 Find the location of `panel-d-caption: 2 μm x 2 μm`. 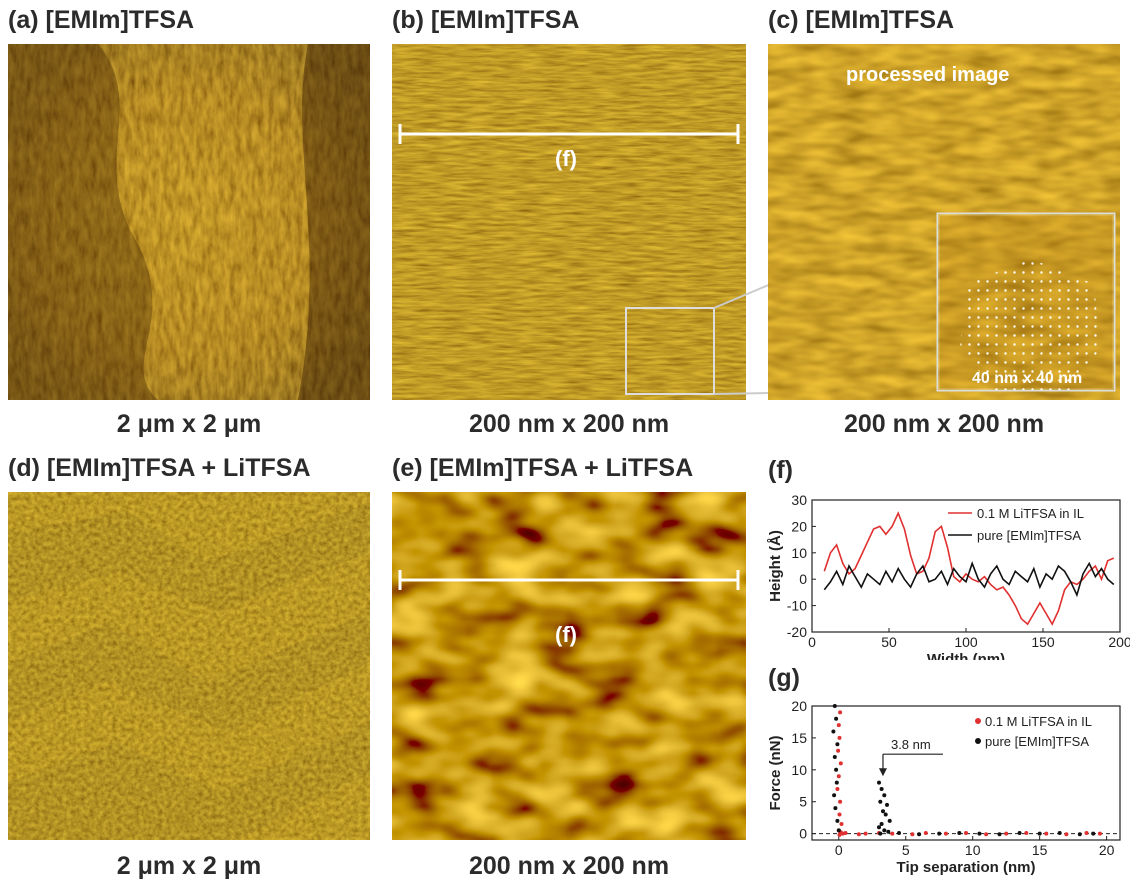

panel-d-caption: 2 μm x 2 μm is located at coordinates (189, 866).